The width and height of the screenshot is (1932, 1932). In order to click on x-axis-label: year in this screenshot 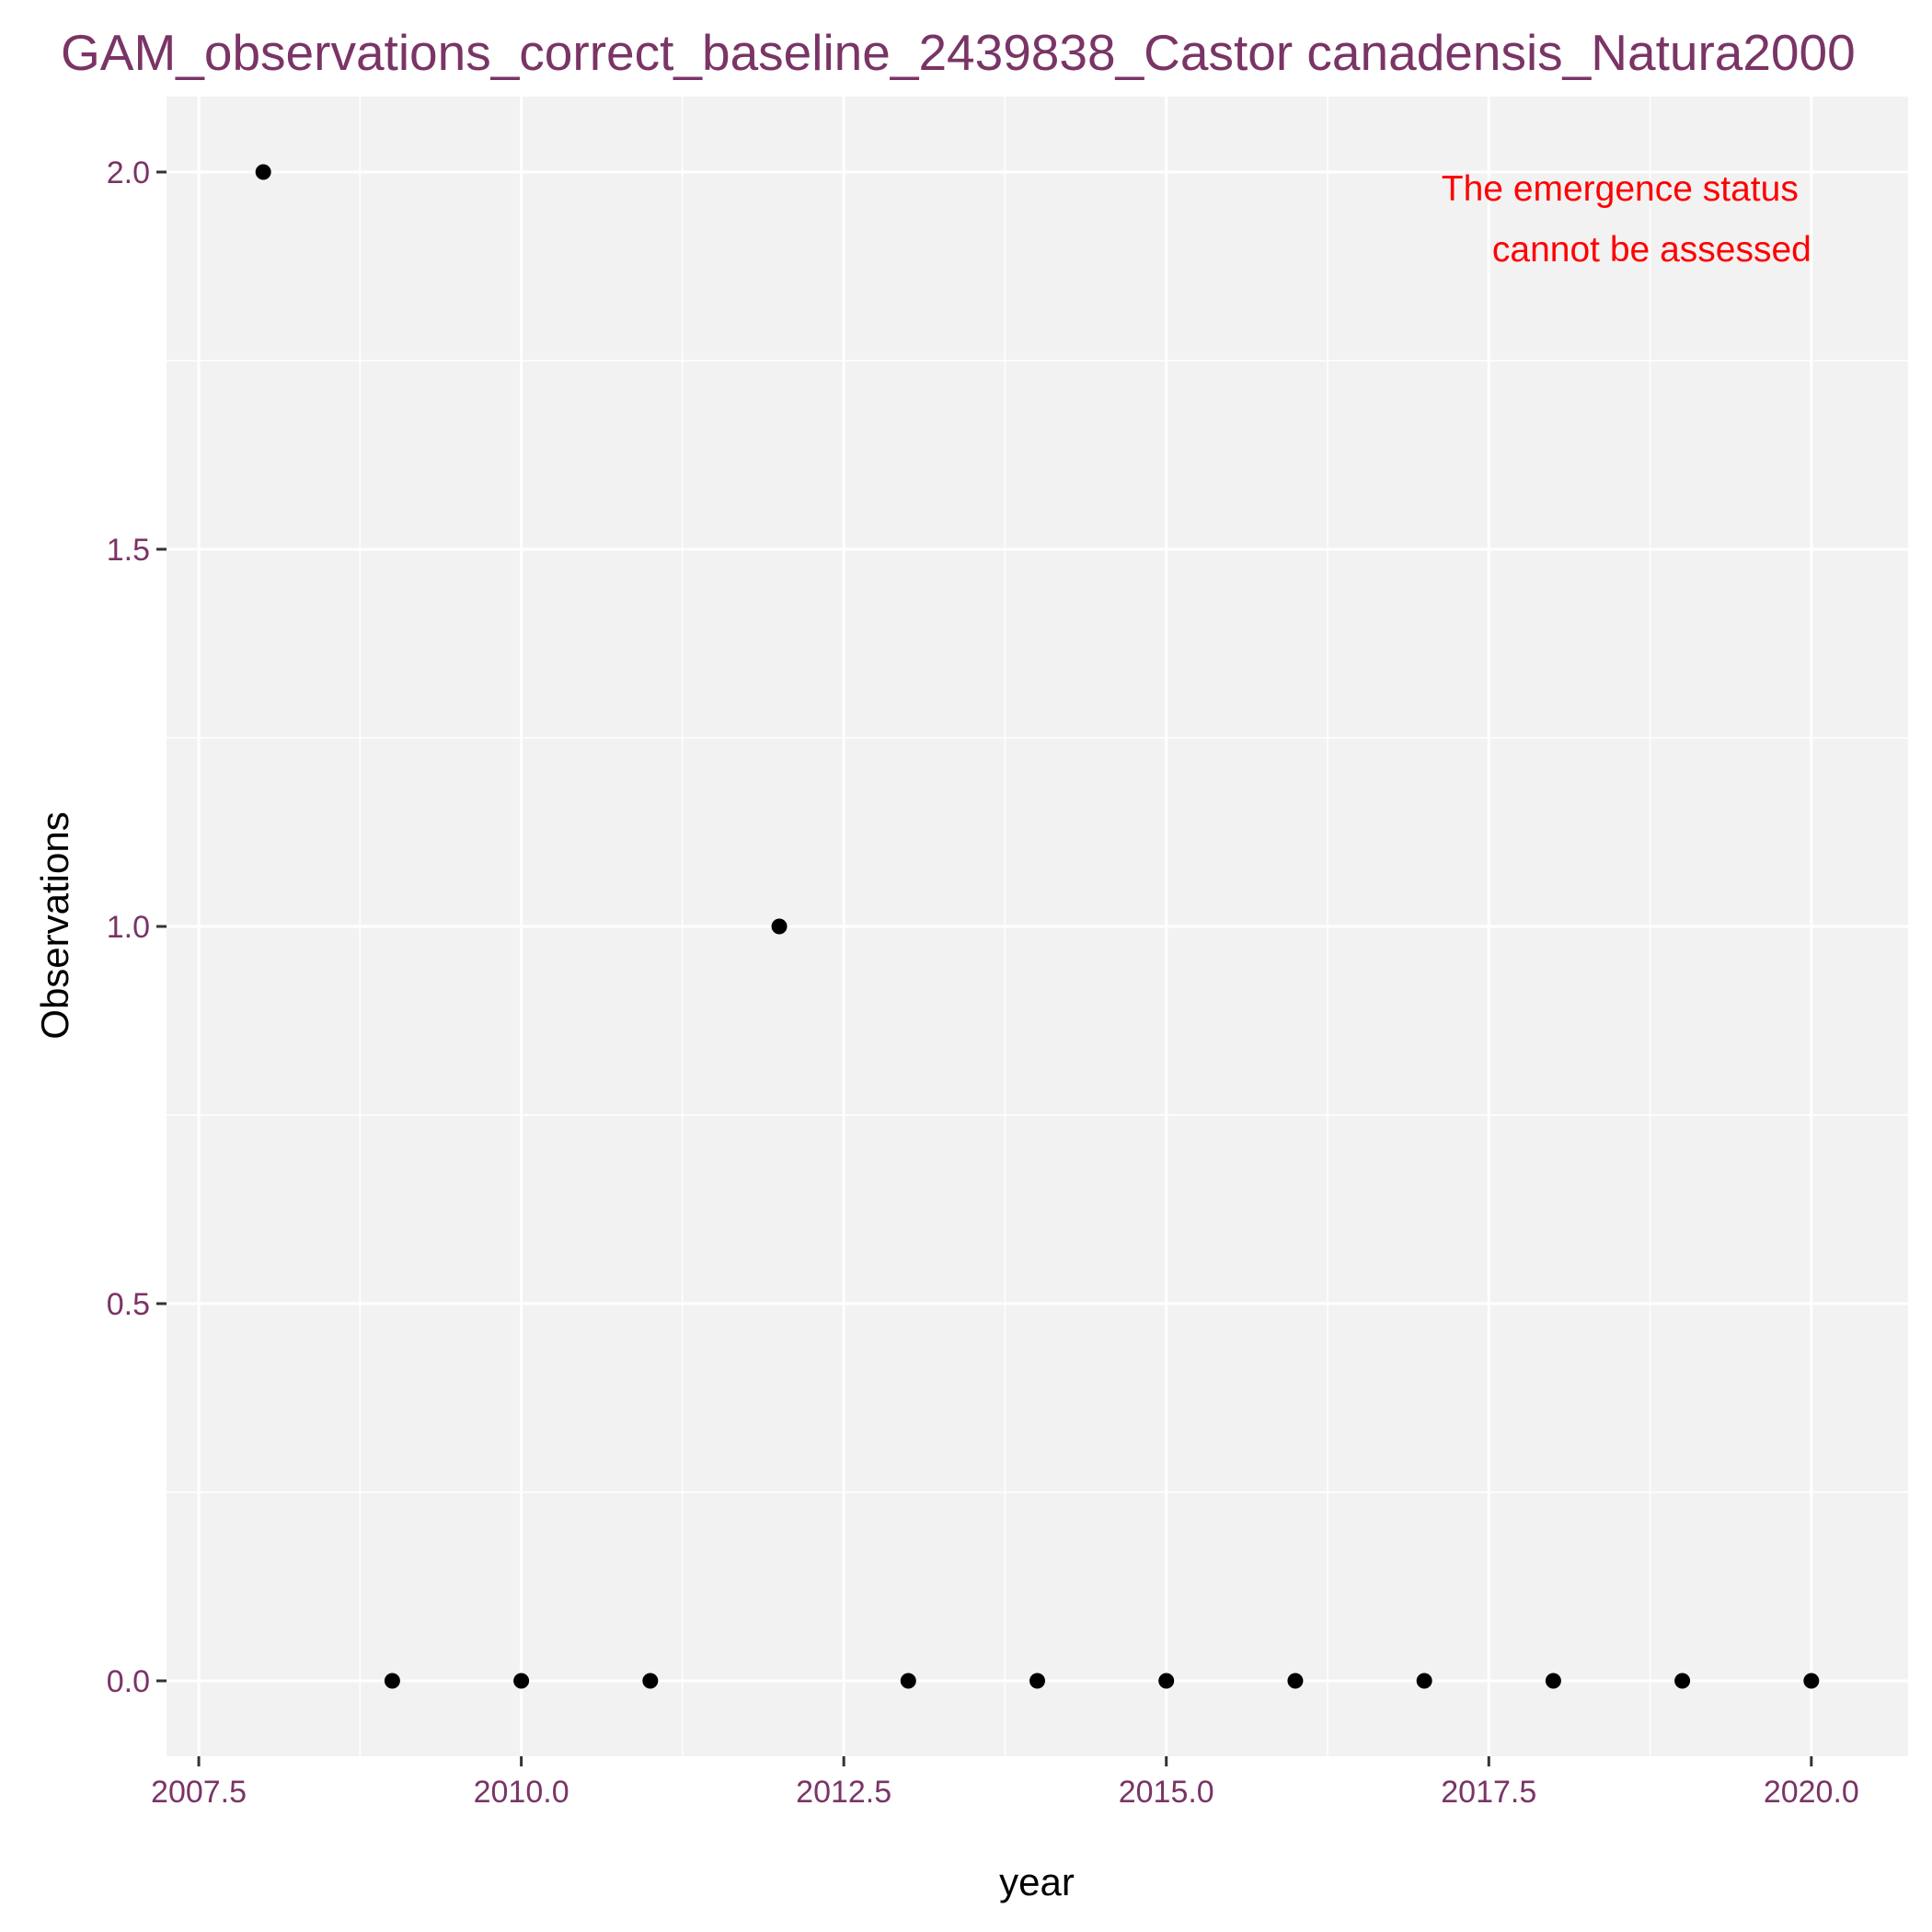, I will do `click(1037, 1881)`.